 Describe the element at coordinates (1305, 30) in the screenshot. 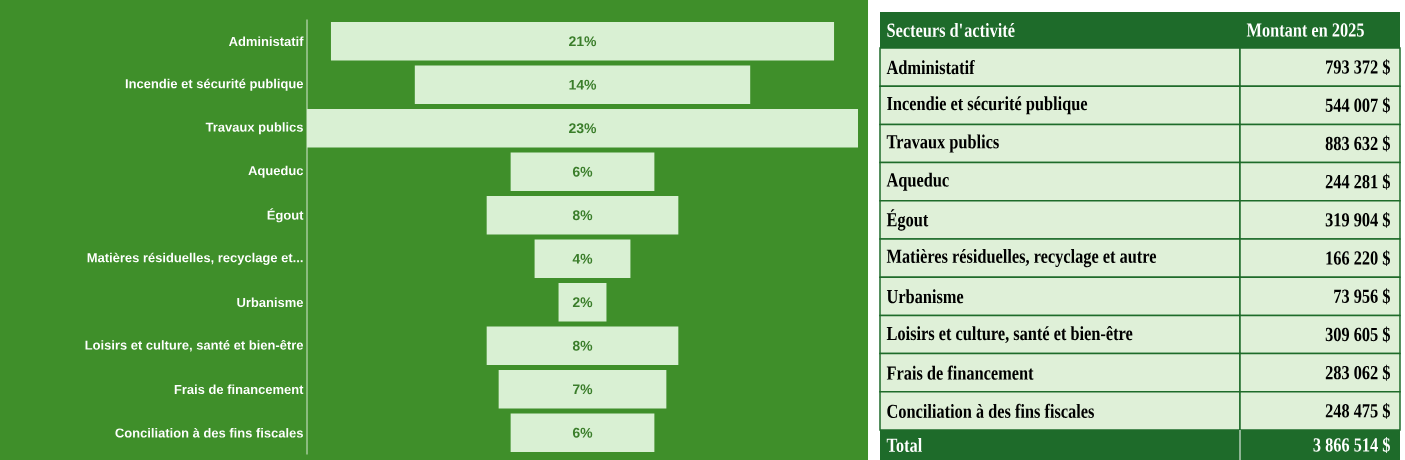

I see `text: Montant en 2025` at that location.